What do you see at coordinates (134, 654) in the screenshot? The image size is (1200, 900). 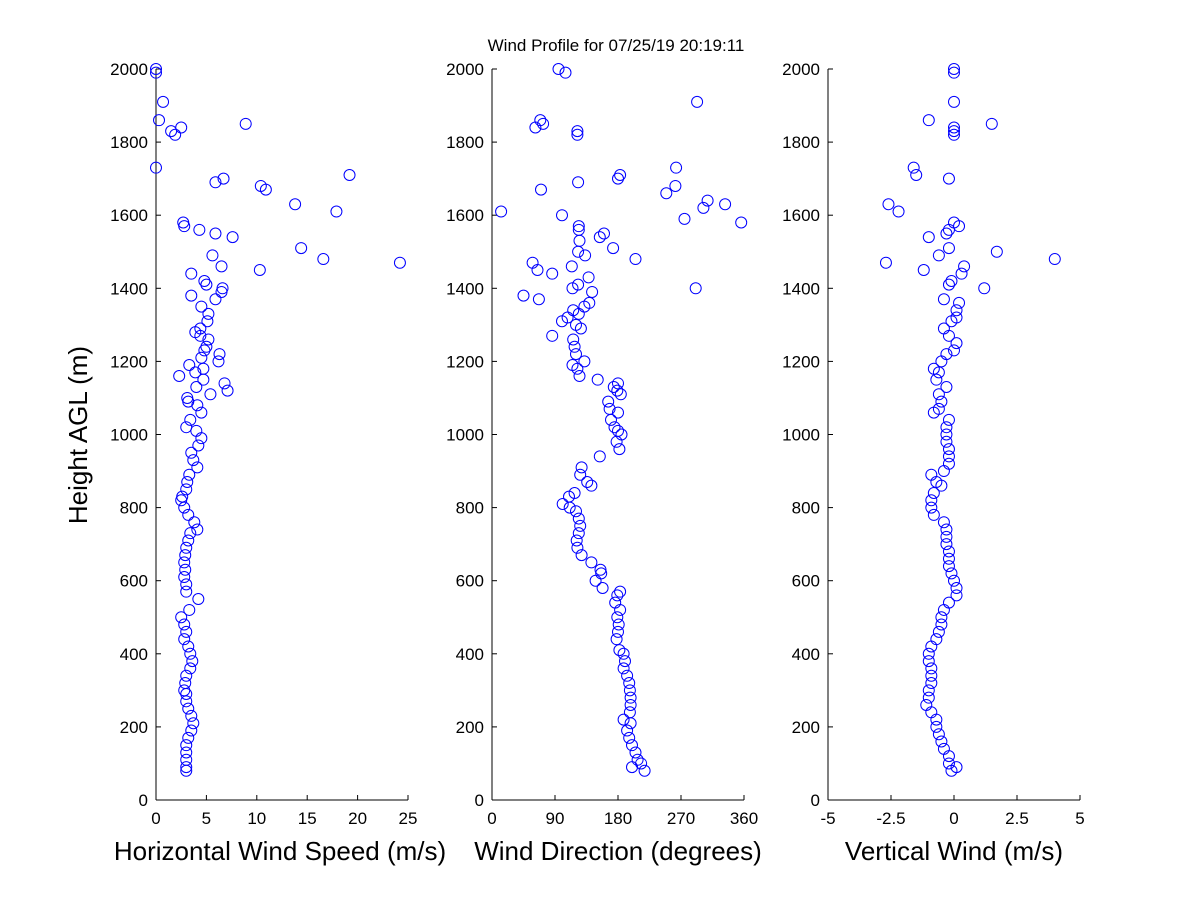 I see `y-tick-label: 400` at bounding box center [134, 654].